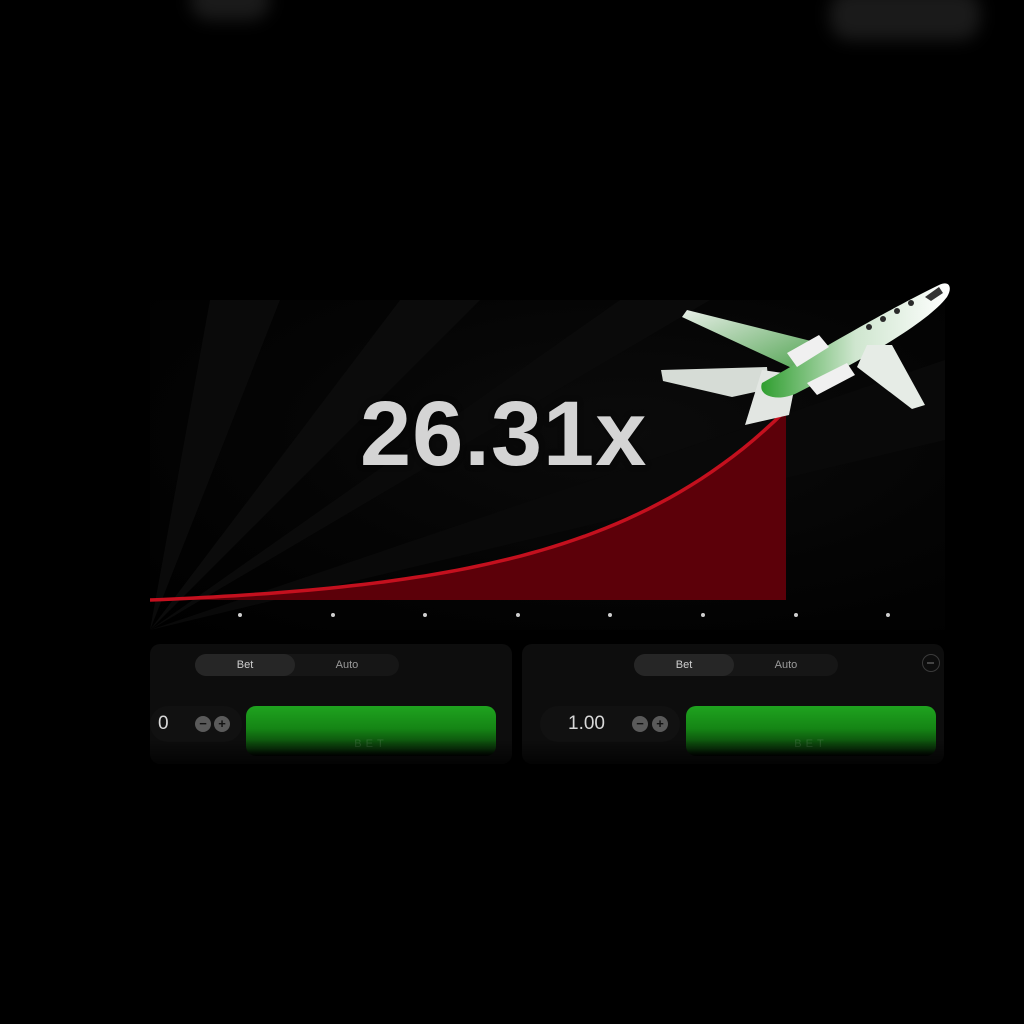 The image size is (1024, 1024). I want to click on multiplier-display: 26.31x, so click(504, 434).